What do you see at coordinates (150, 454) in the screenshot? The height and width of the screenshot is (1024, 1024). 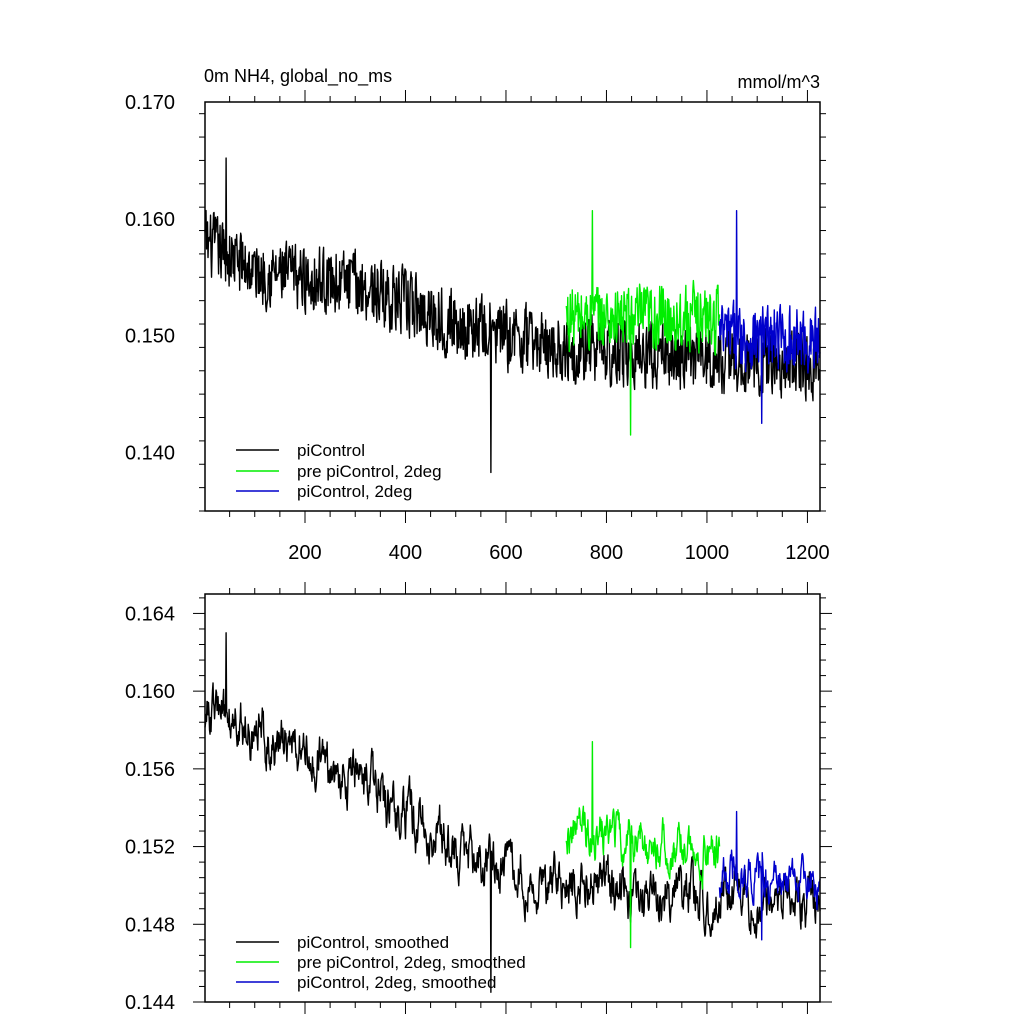 I see `y-tick-label: 0.140` at bounding box center [150, 454].